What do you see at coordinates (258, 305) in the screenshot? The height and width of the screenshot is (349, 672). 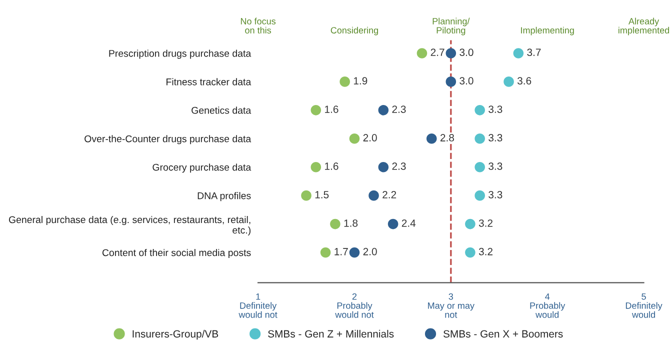 I see `x-tick-label: 1 Definitely would not` at bounding box center [258, 305].